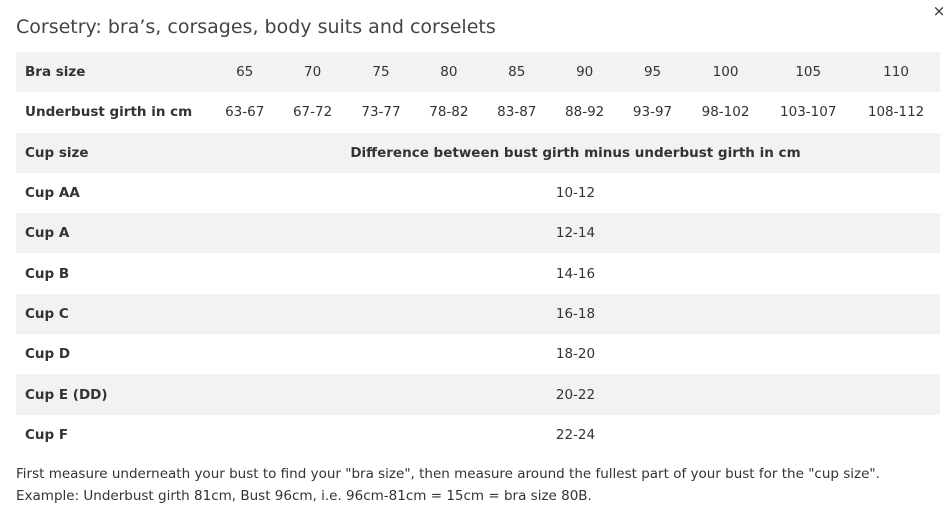 This screenshot has width=952, height=532. I want to click on cup-row: Cup F 22-24, so click(478, 434).